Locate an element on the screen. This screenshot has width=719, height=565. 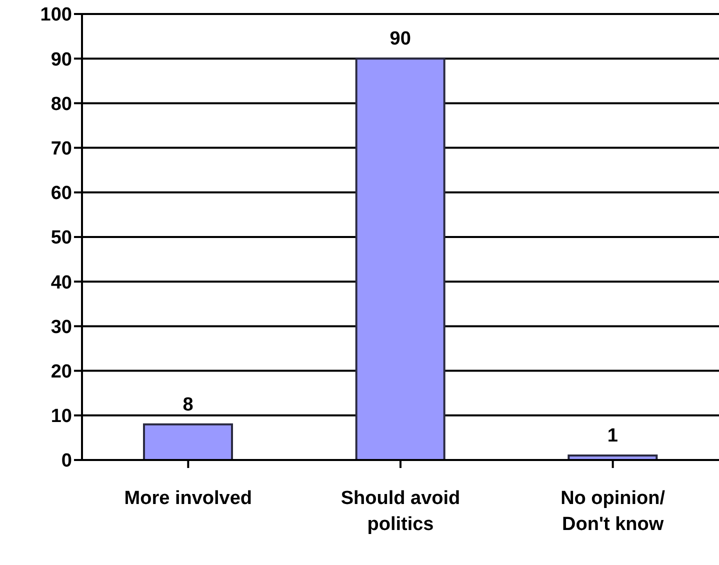
x-tick-label: More involved is located at coordinates (188, 498).